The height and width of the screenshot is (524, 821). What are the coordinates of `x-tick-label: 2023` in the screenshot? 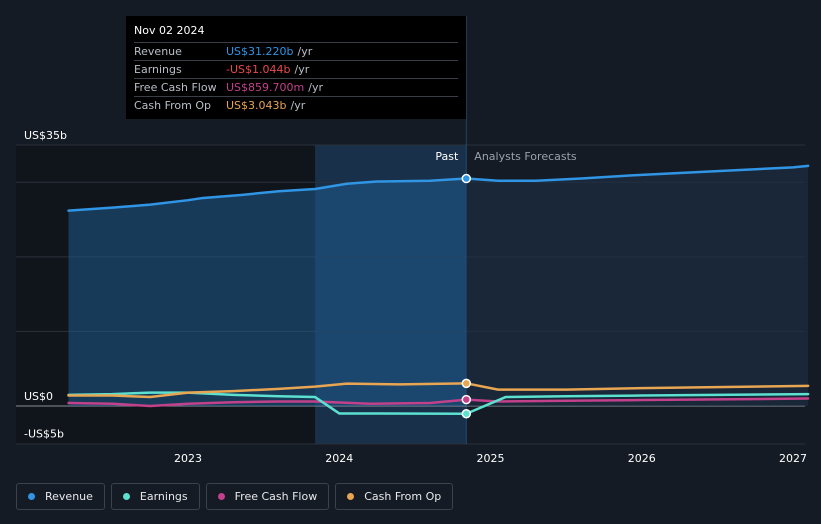 It's located at (188, 458).